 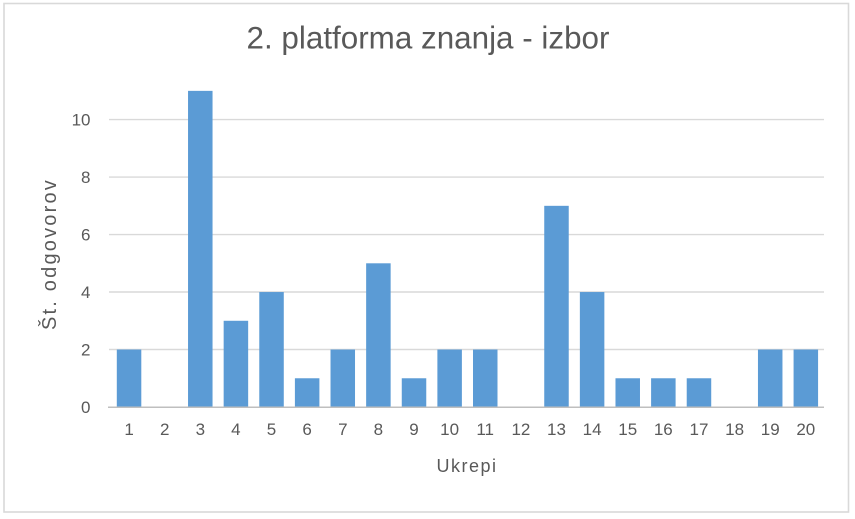 I want to click on svg-text: 3, so click(x=200, y=429).